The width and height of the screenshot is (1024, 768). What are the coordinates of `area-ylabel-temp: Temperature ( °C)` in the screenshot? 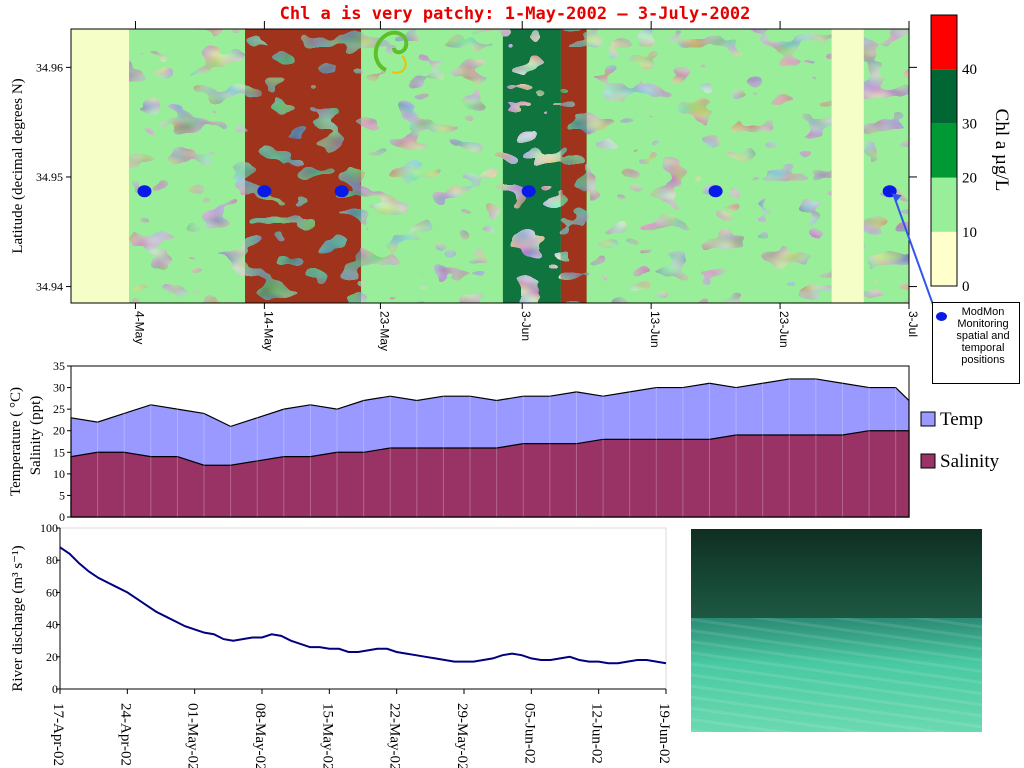 It's located at (16, 441).